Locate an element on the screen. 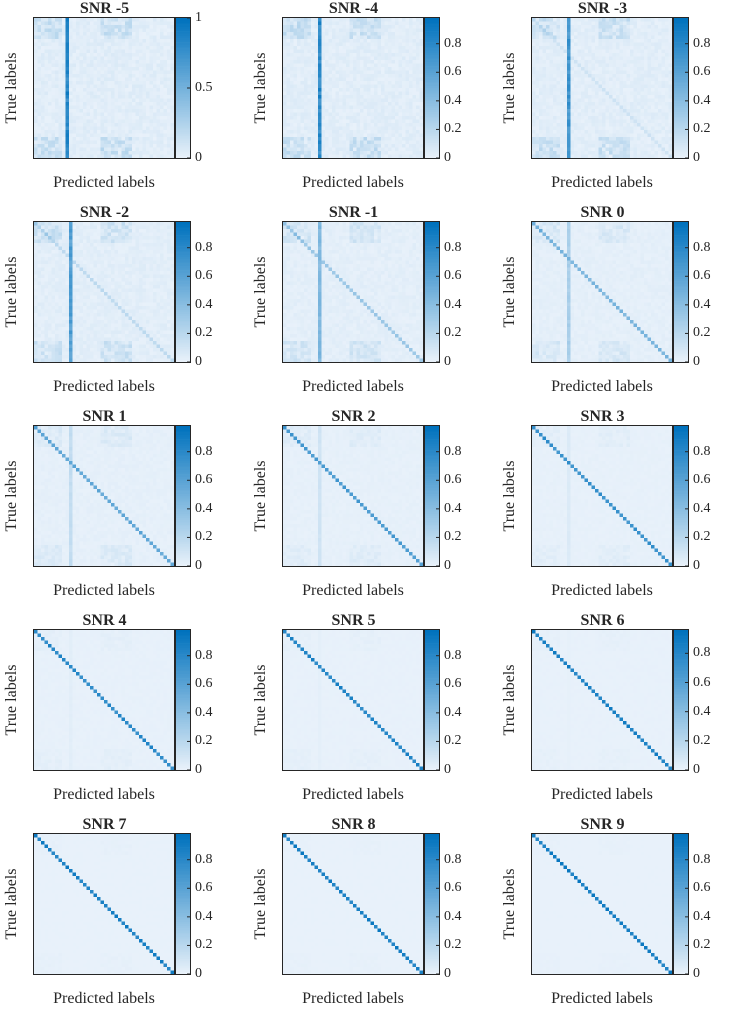 The width and height of the screenshot is (747, 1020). x-axis-label: Predicted labels is located at coordinates (602, 183).